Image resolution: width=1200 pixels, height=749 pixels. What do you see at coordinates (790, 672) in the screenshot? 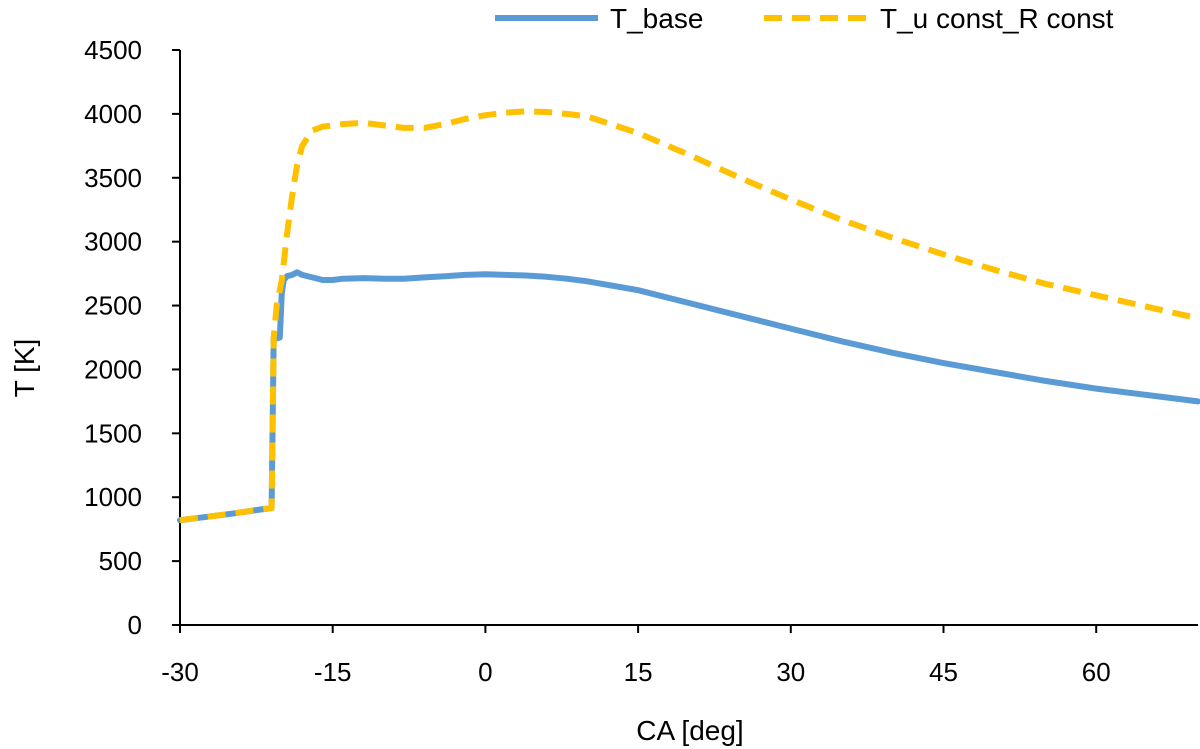
I see `x-tick-label: 30` at bounding box center [790, 672].